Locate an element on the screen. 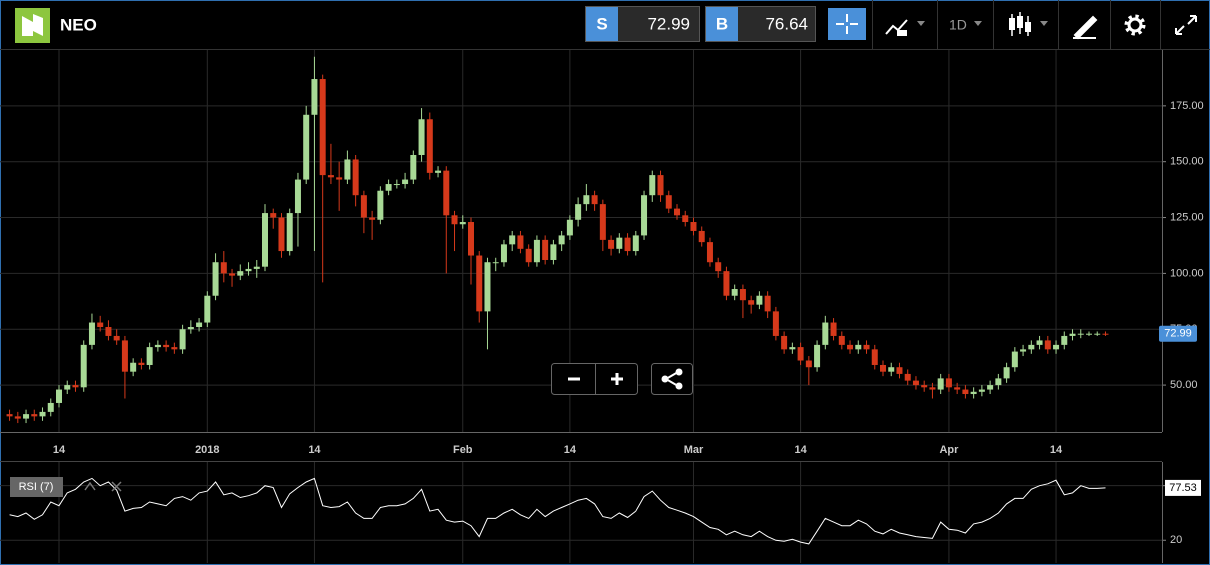  indicator-icon-base is located at coordinates (902, 33).